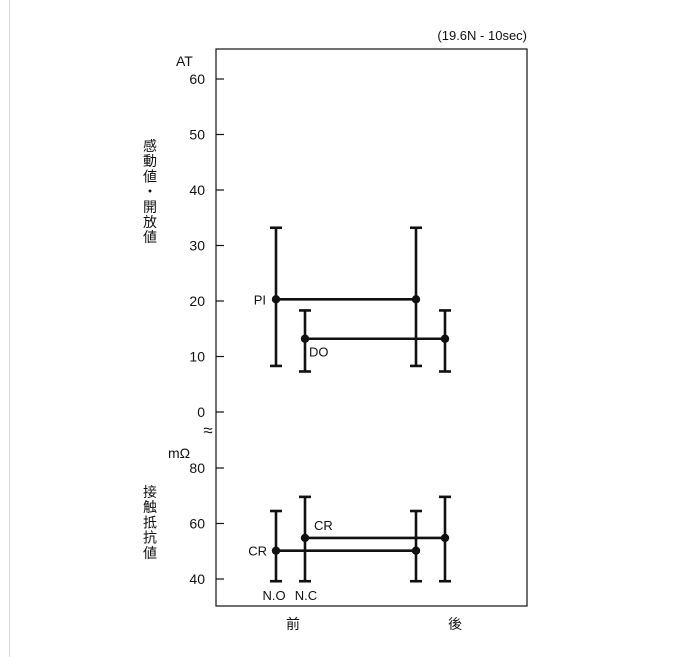 The image size is (681, 657). What do you see at coordinates (9, 328) in the screenshot?
I see `page-left-rule` at bounding box center [9, 328].